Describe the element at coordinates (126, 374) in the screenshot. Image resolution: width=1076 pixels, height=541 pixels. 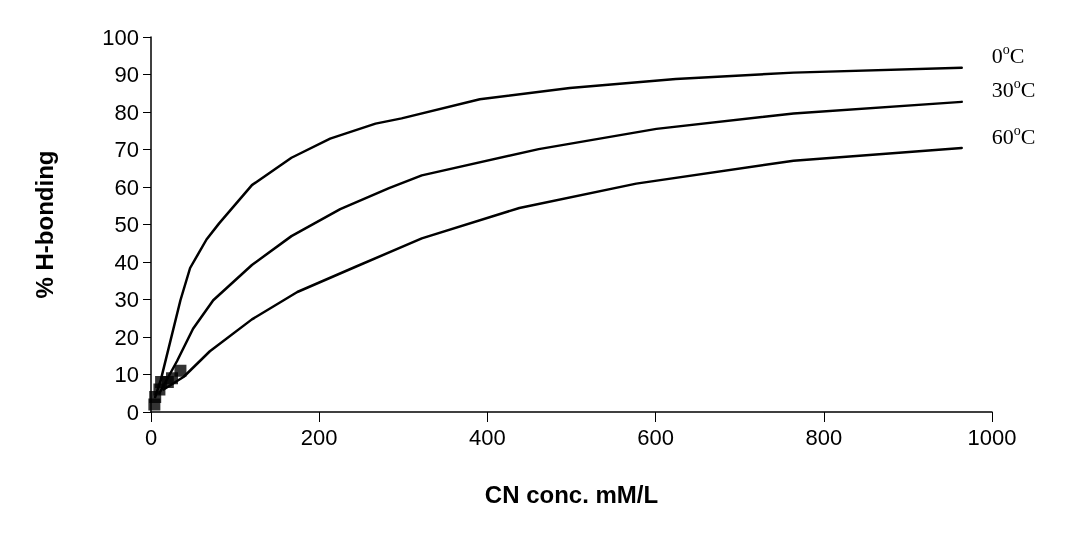
I see `y-tick-label: 10` at that location.